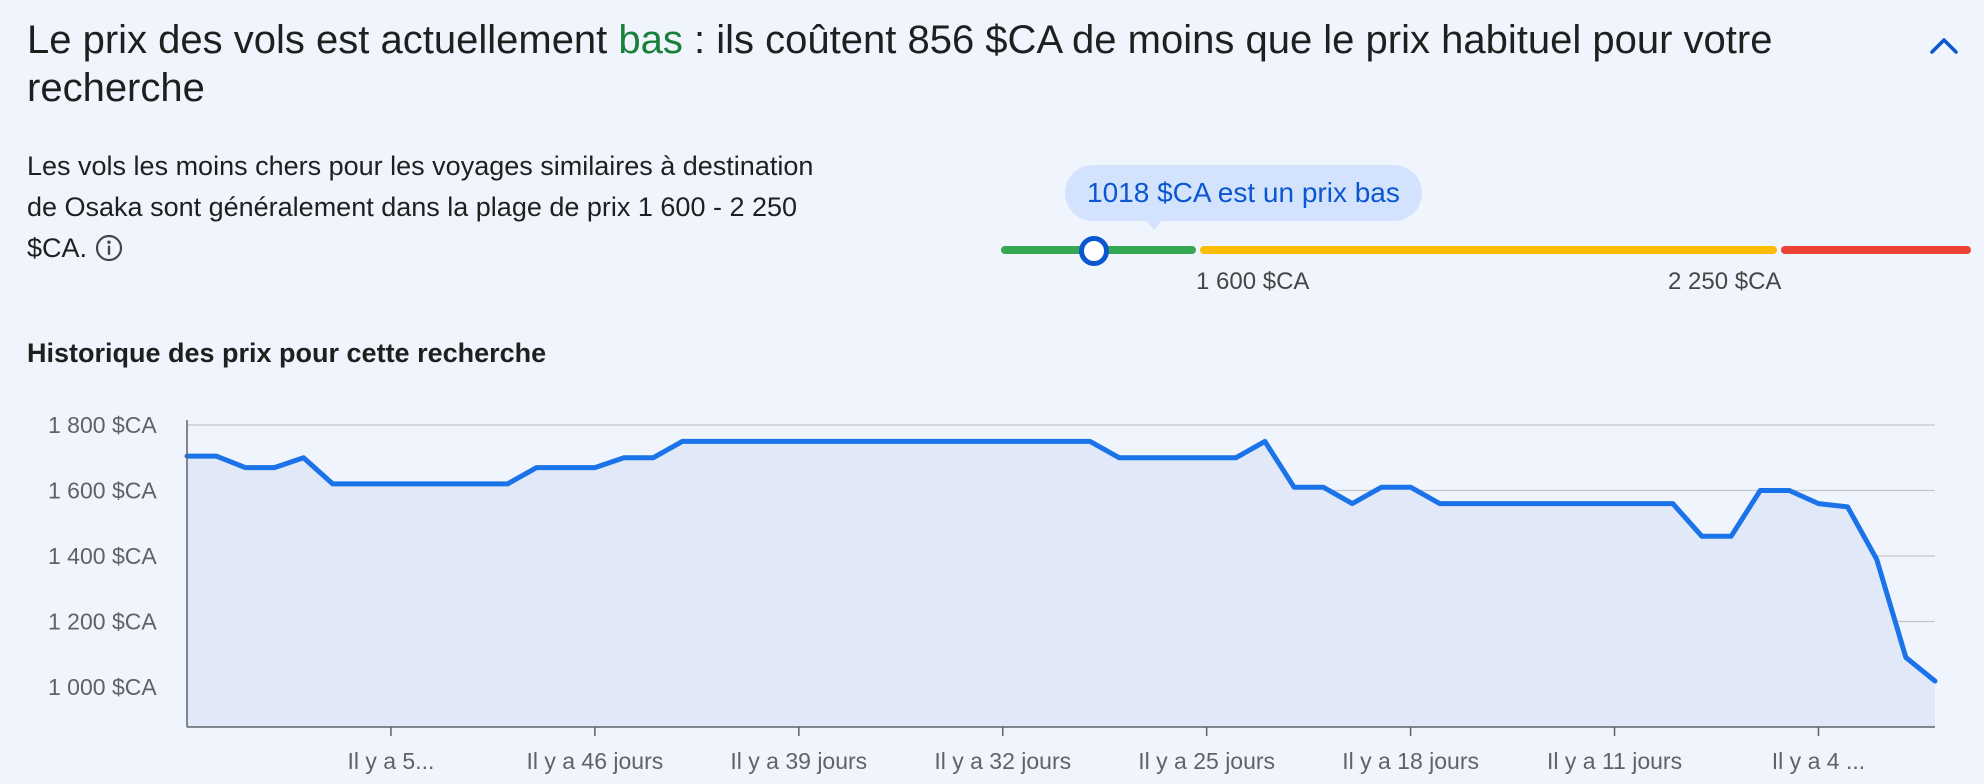 This screenshot has height=784, width=1984. Describe the element at coordinates (1243, 193) in the screenshot. I see `current-price-bubble: 1018 $CA est un prix bas` at that location.